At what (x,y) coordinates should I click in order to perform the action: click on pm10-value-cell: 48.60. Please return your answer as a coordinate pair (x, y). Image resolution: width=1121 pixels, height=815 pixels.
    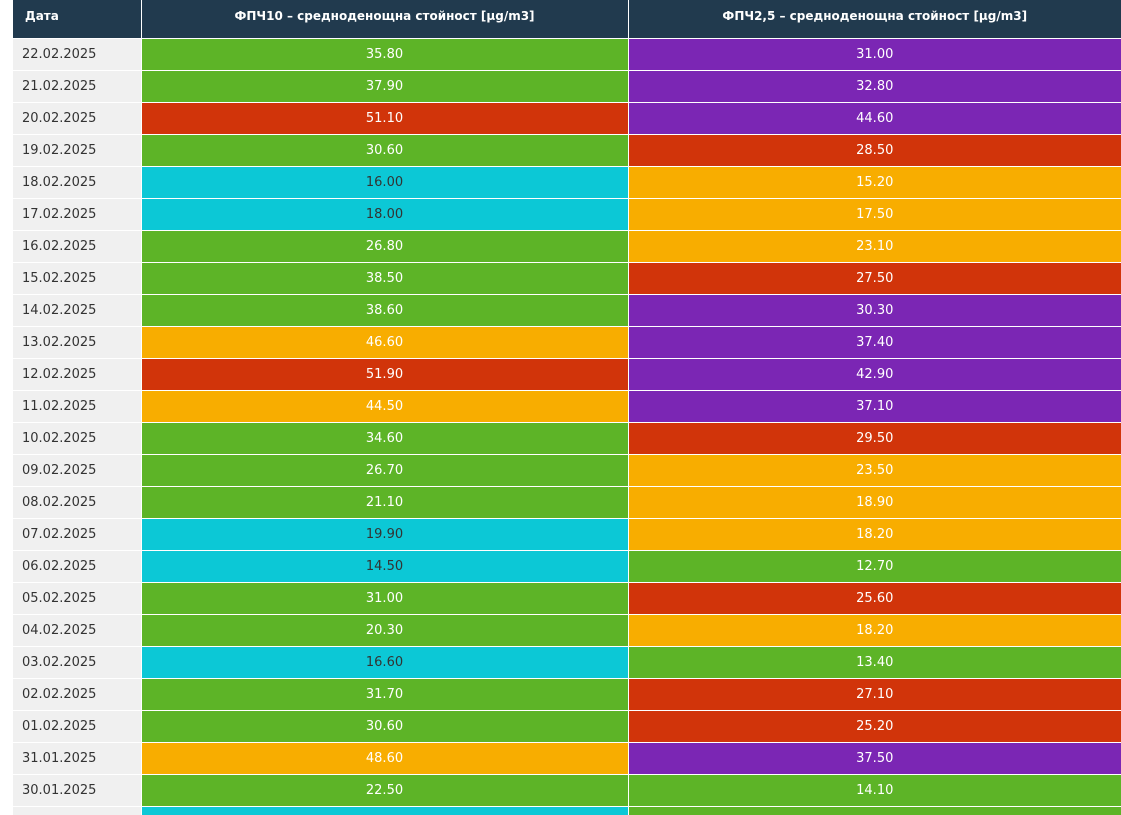
    Looking at the image, I should click on (385, 758).